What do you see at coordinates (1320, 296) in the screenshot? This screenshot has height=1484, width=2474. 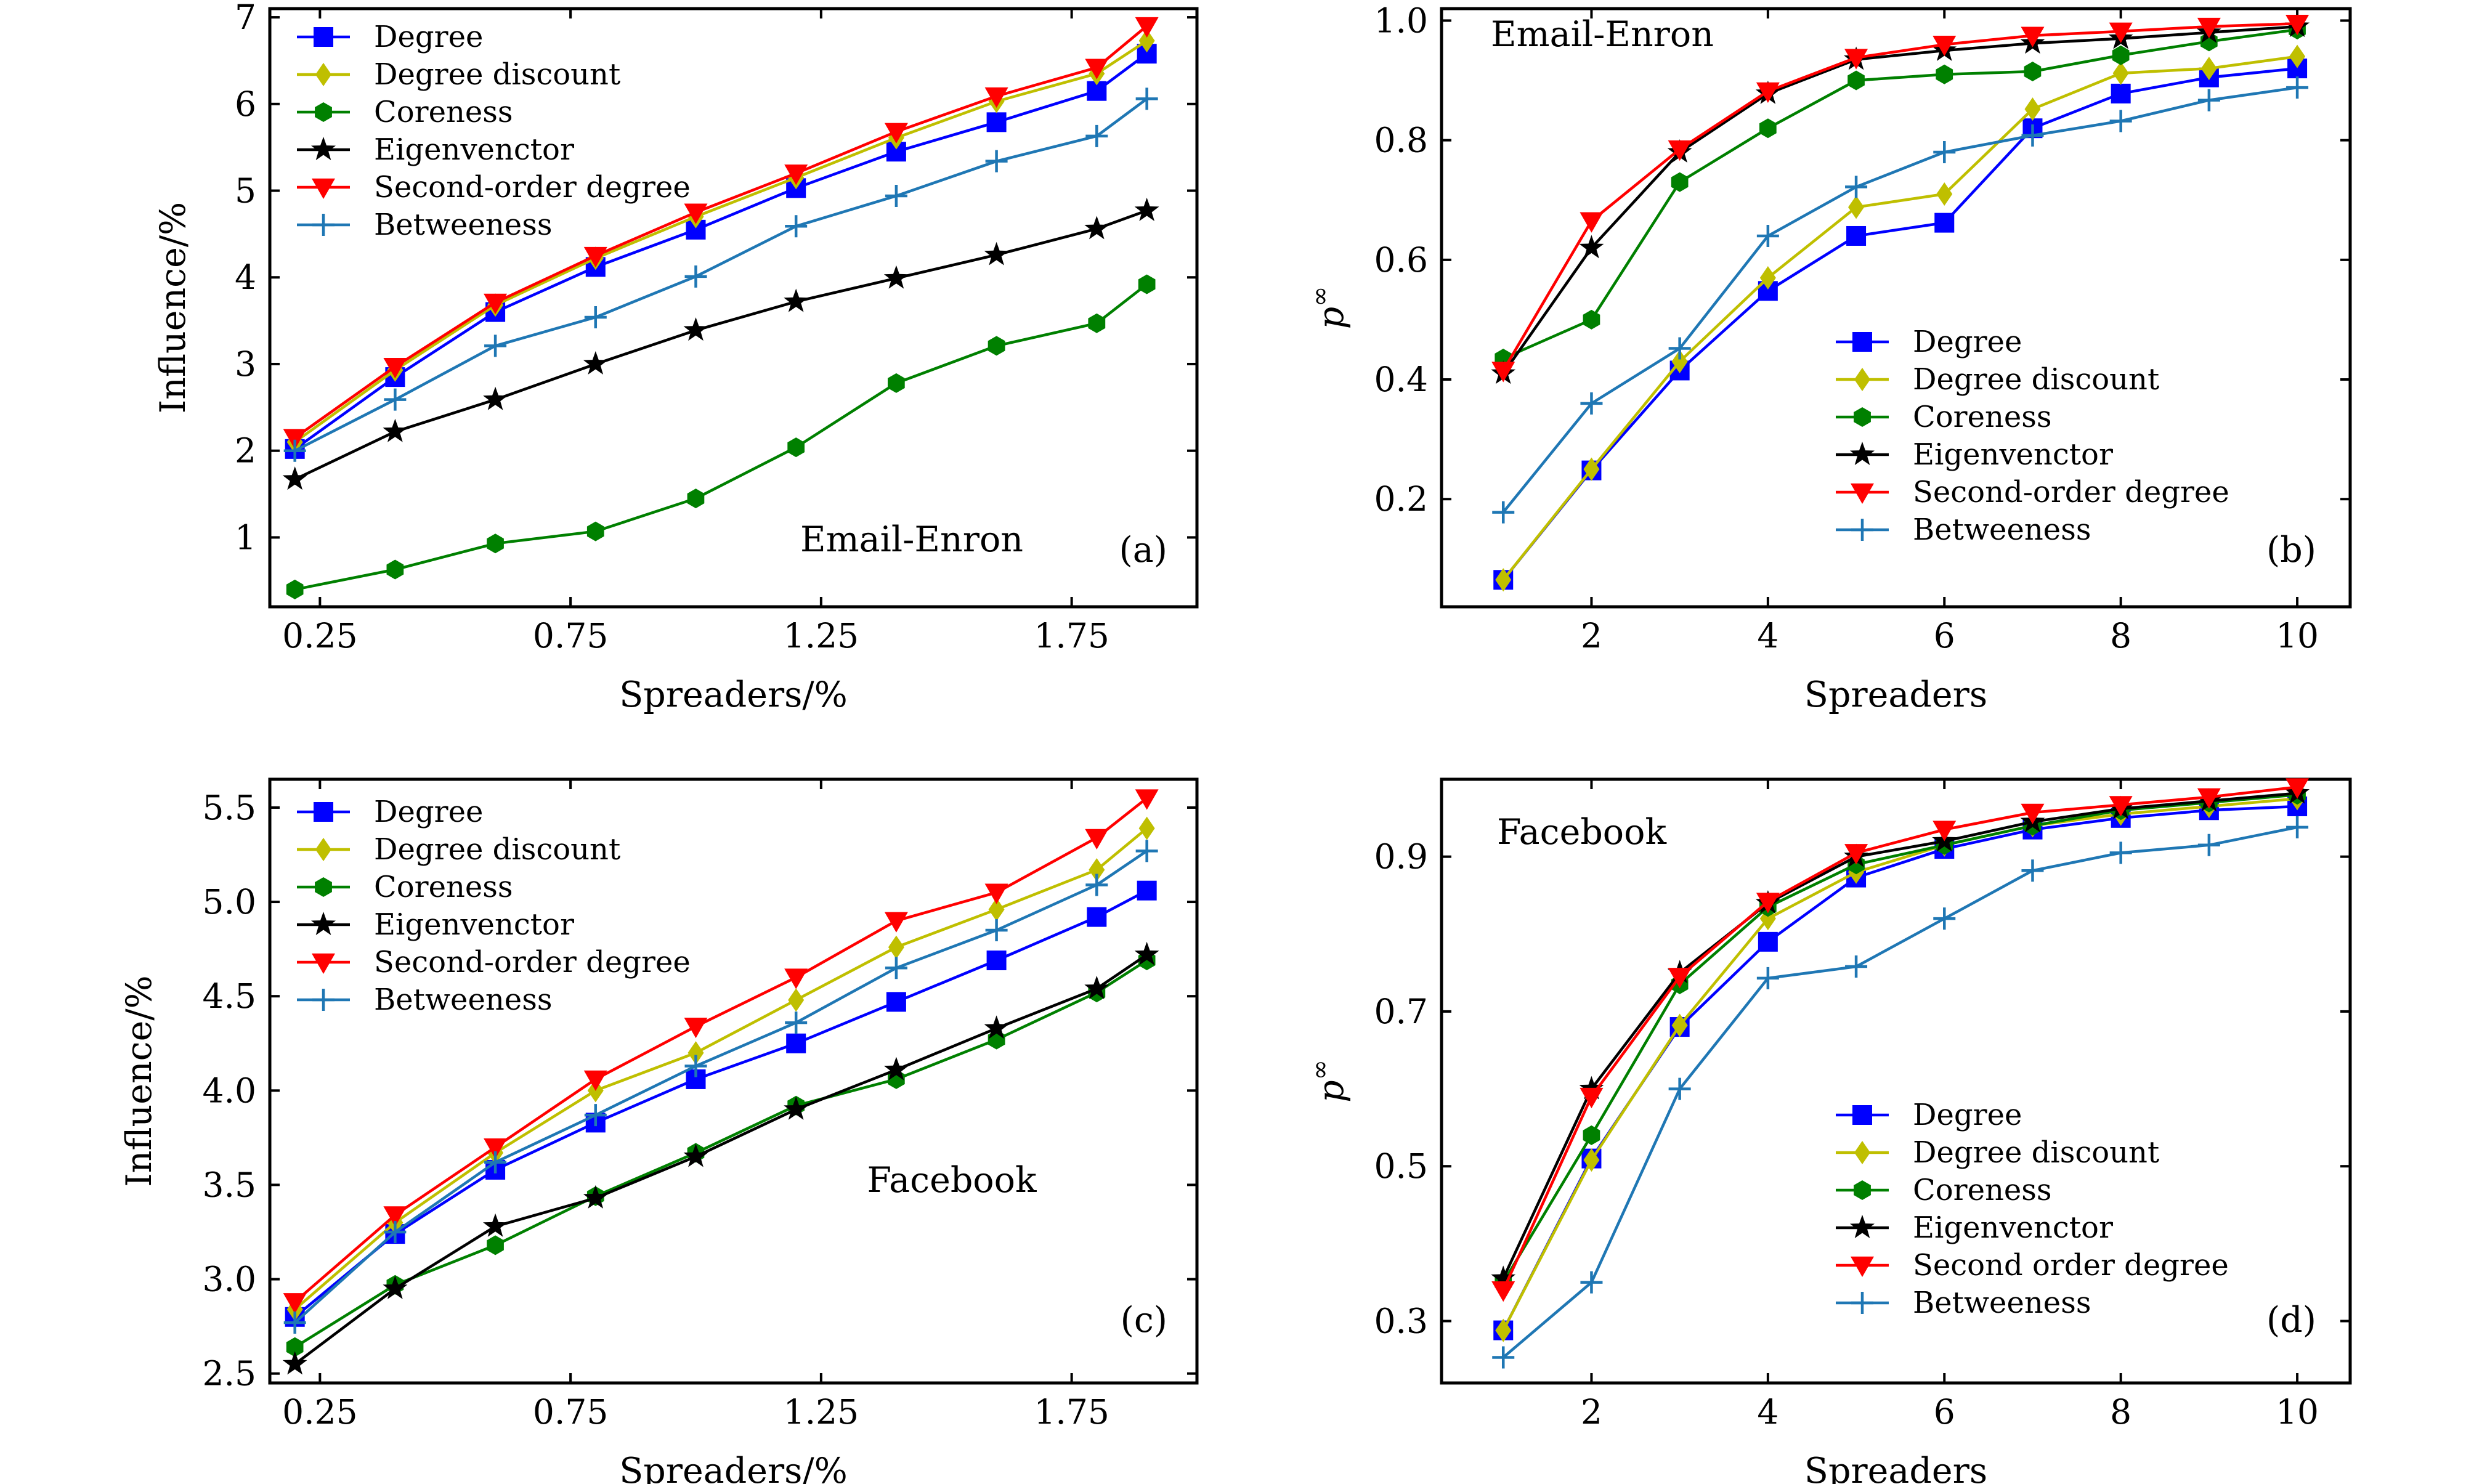 I see `y-axis-label-superscript: ∞` at bounding box center [1320, 296].